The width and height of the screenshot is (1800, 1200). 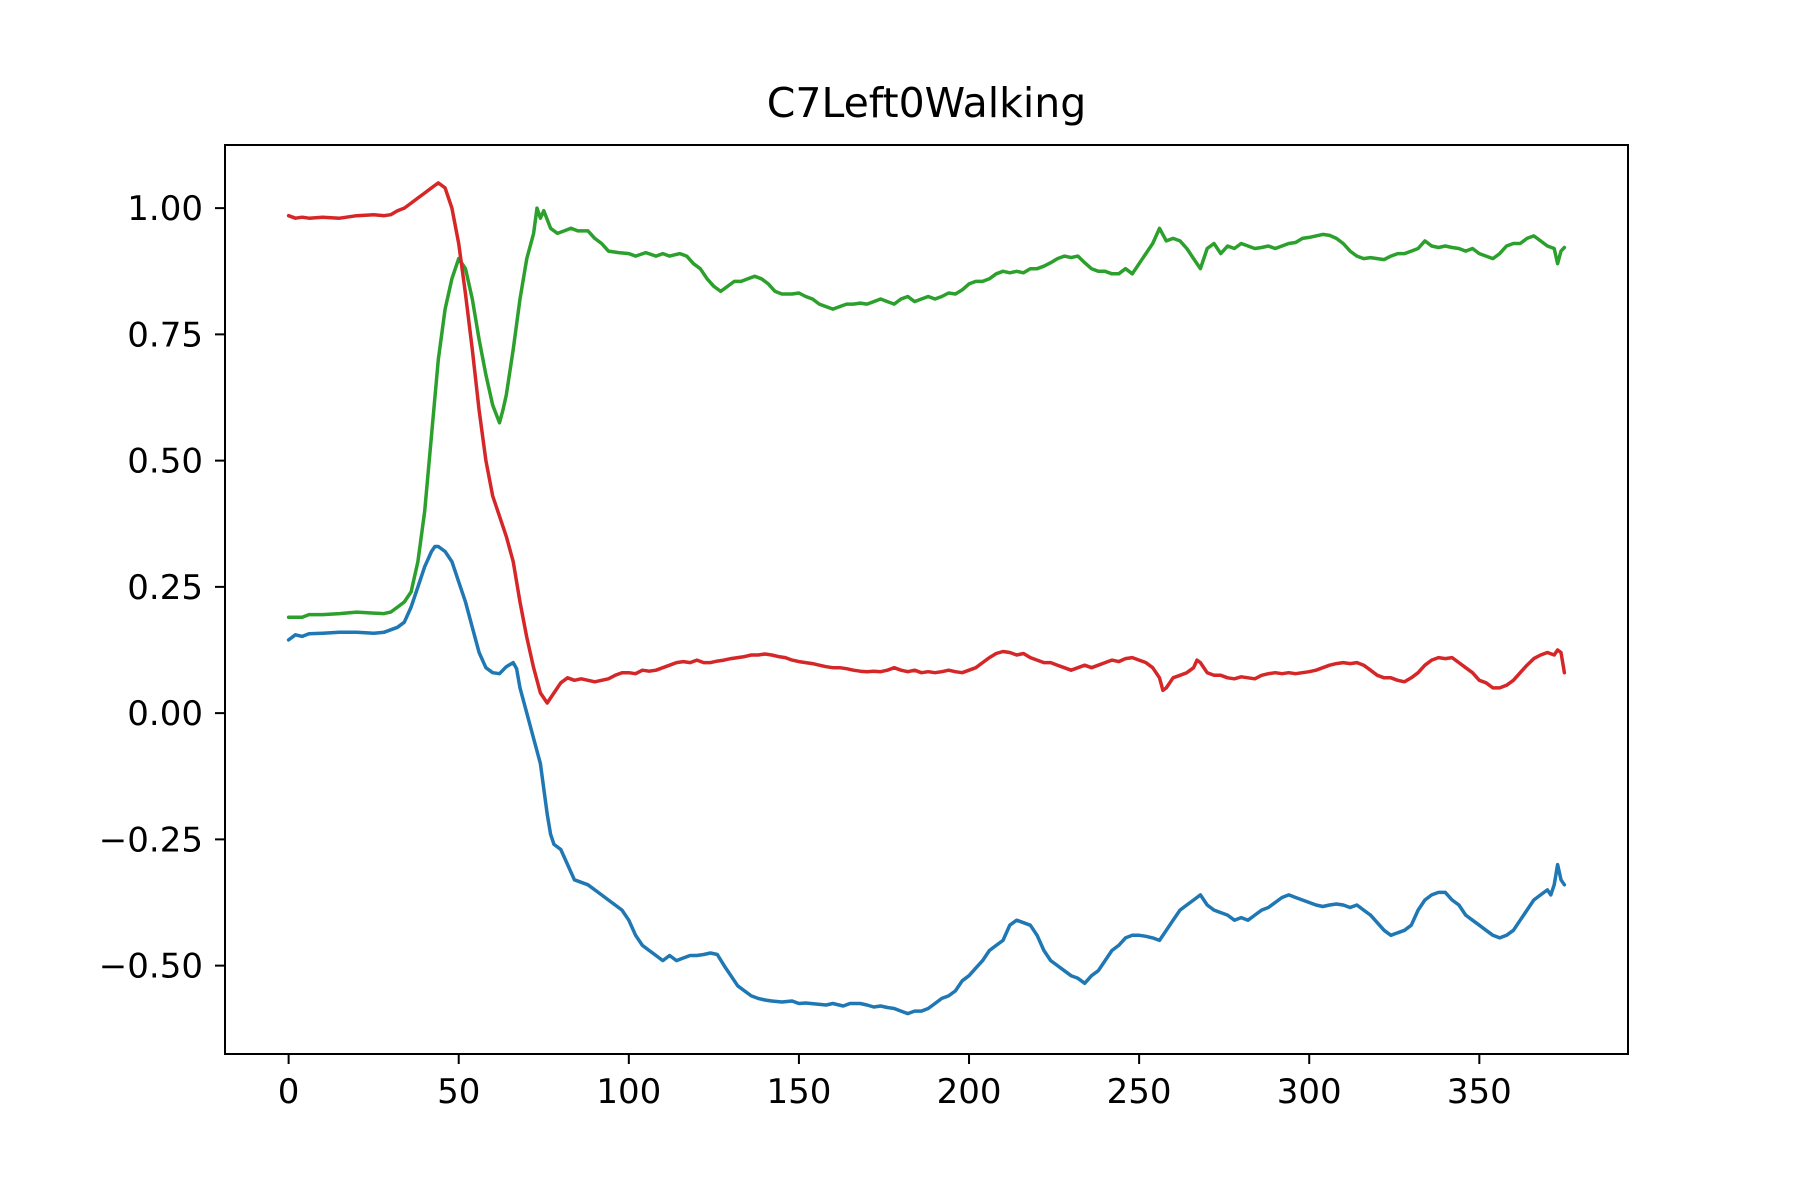 I want to click on x-tick-label: 100, so click(x=628, y=1092).